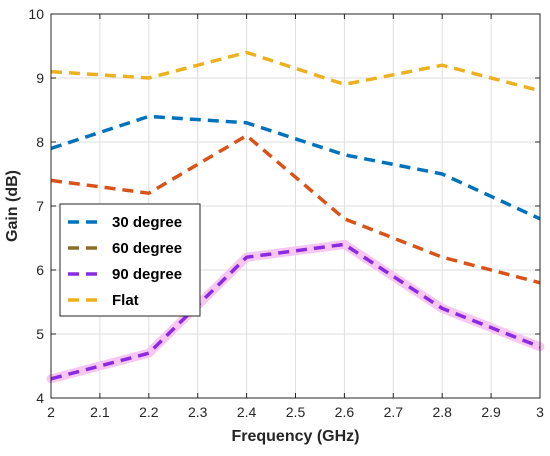  I want to click on x-tick-label: 2, so click(51, 412).